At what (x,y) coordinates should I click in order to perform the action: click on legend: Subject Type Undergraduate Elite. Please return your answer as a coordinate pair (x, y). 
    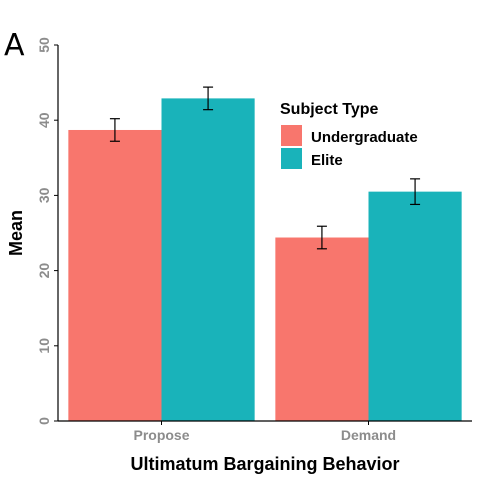
    Looking at the image, I should click on (349, 135).